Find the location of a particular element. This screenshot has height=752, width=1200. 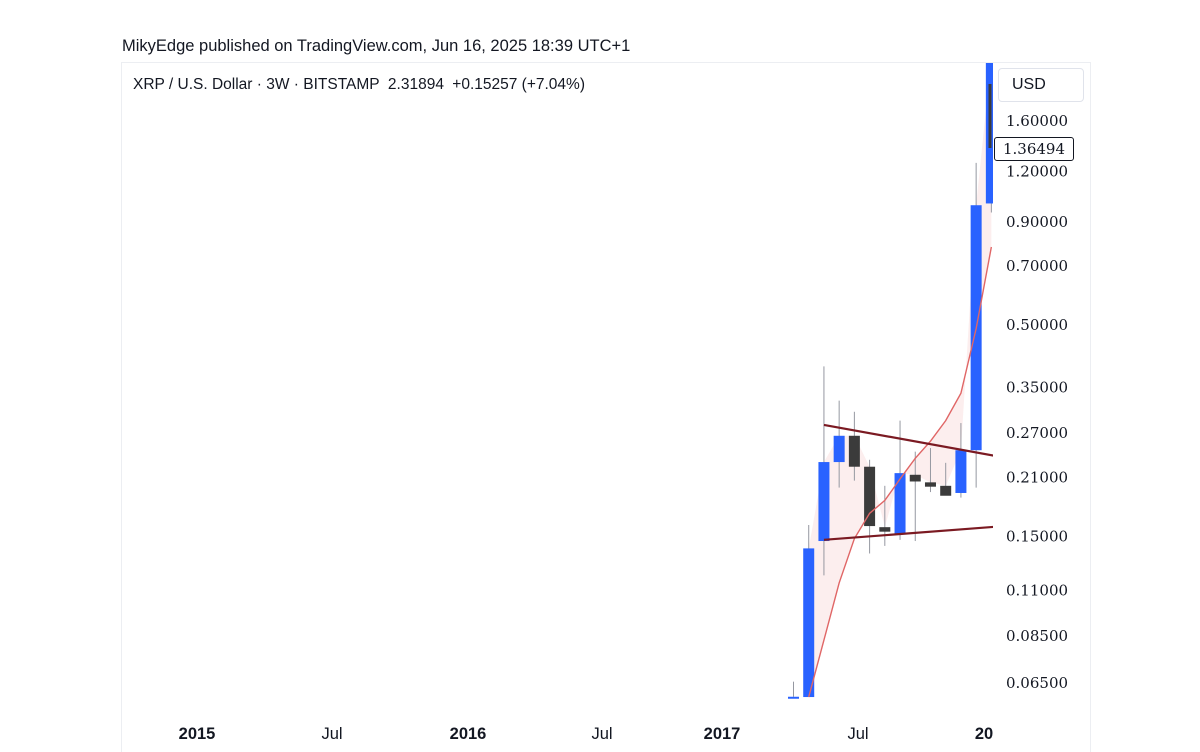

y-tick-label: 0.21000 is located at coordinates (1037, 477).